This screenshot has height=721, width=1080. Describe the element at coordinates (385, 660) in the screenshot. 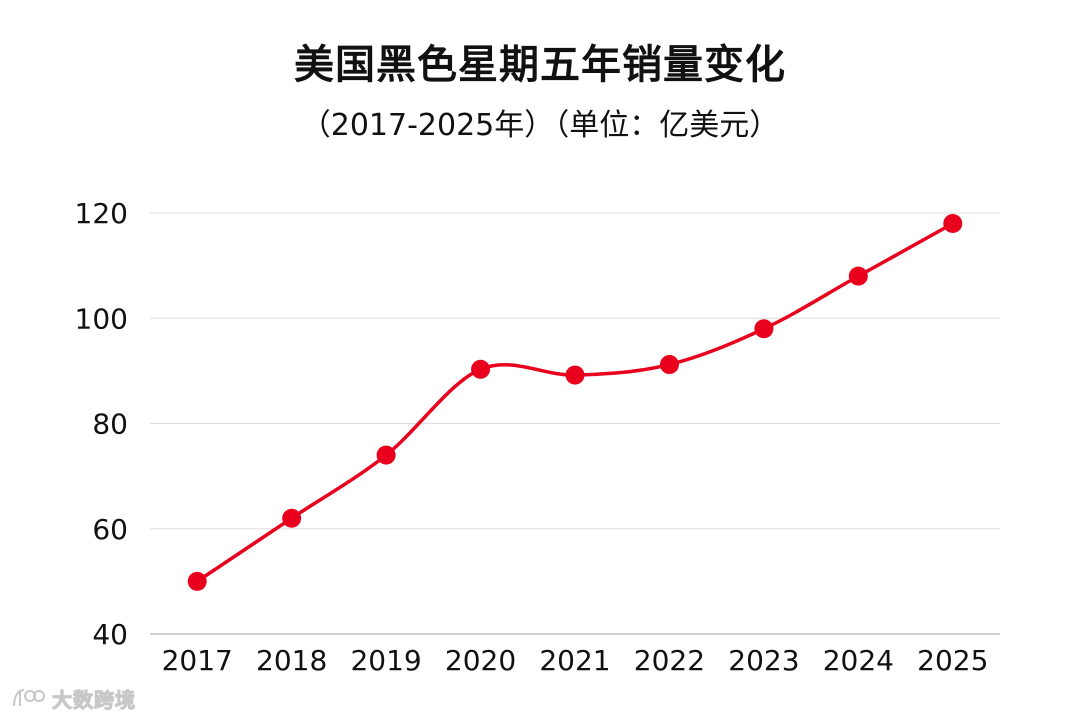

I see `x-tick-label: 2019` at that location.